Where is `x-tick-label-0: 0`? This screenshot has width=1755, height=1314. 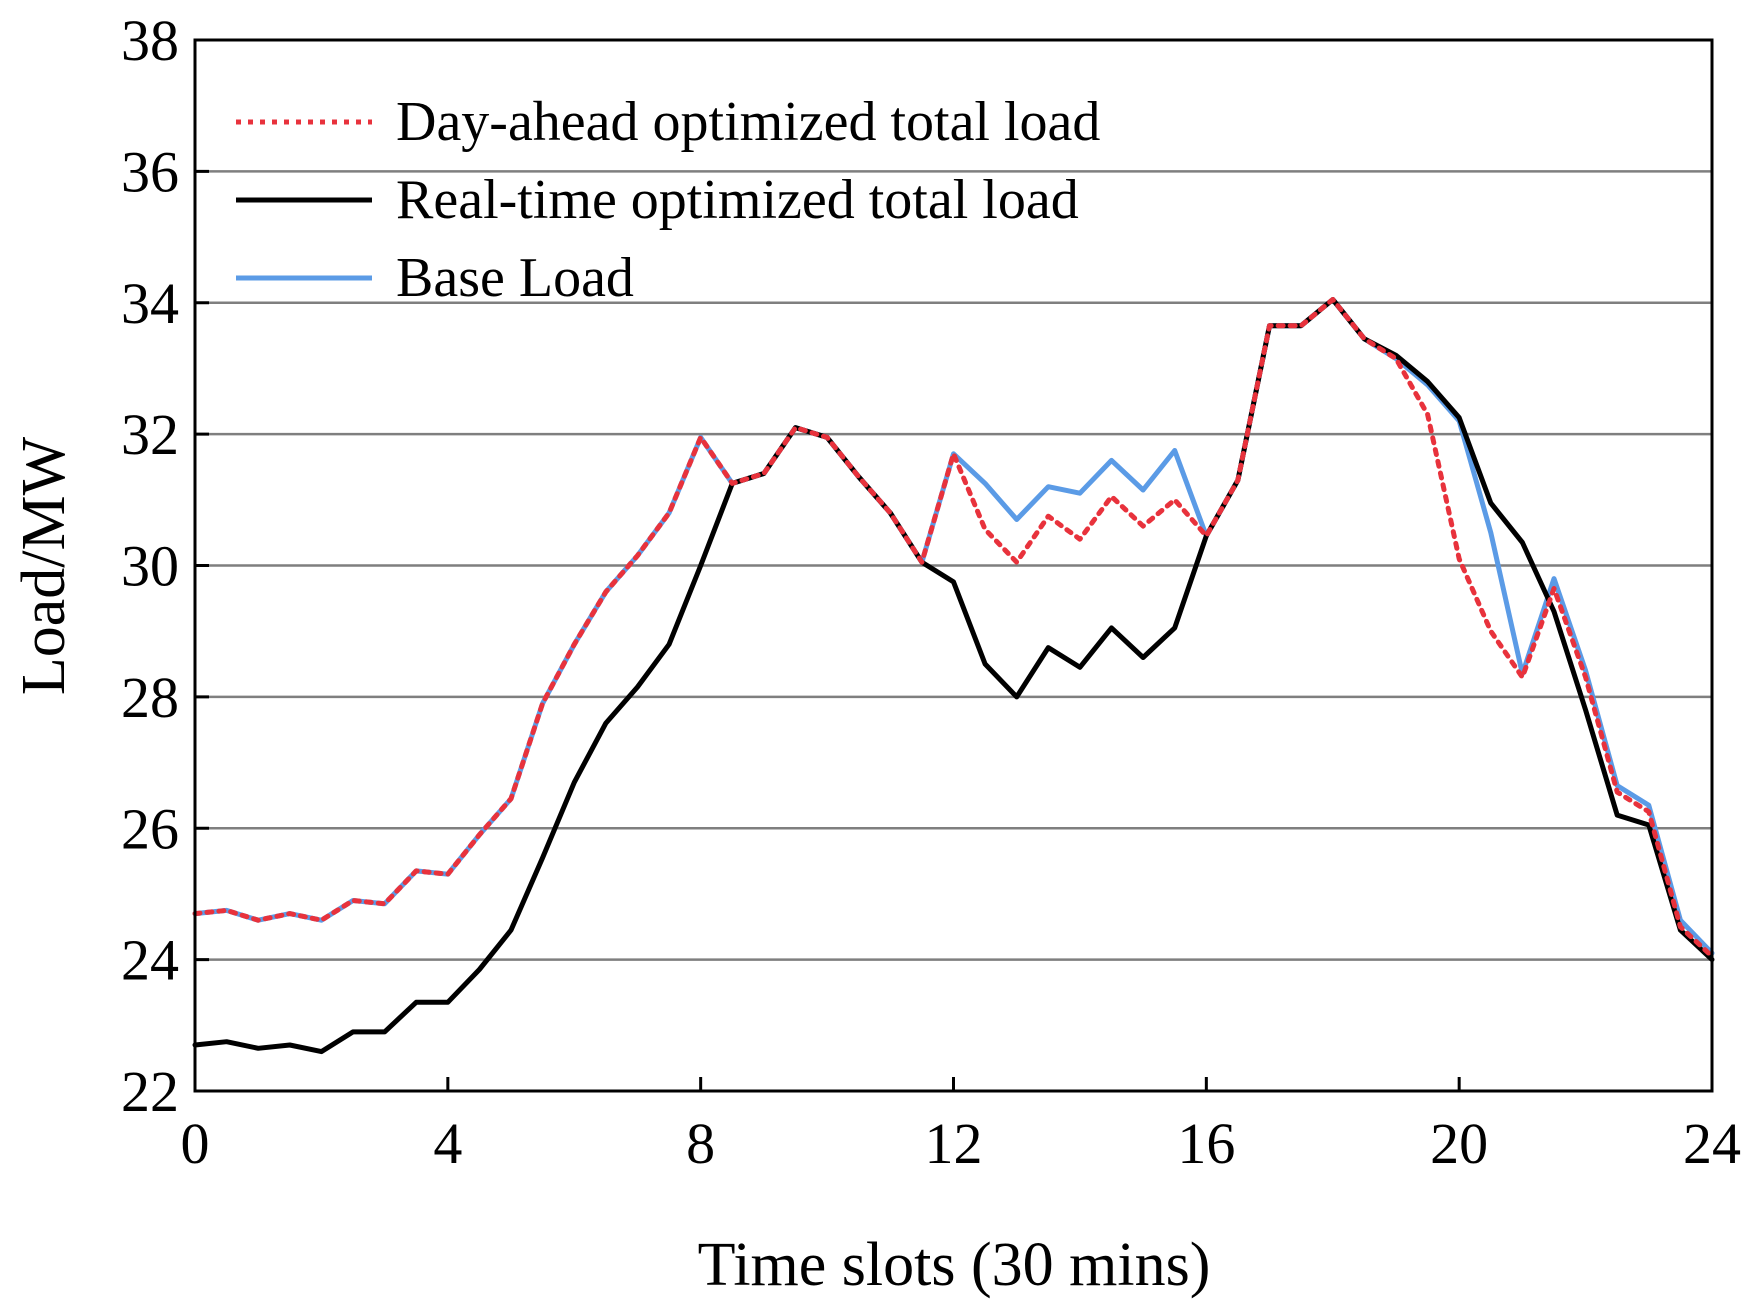 x-tick-label-0: 0 is located at coordinates (195, 1143).